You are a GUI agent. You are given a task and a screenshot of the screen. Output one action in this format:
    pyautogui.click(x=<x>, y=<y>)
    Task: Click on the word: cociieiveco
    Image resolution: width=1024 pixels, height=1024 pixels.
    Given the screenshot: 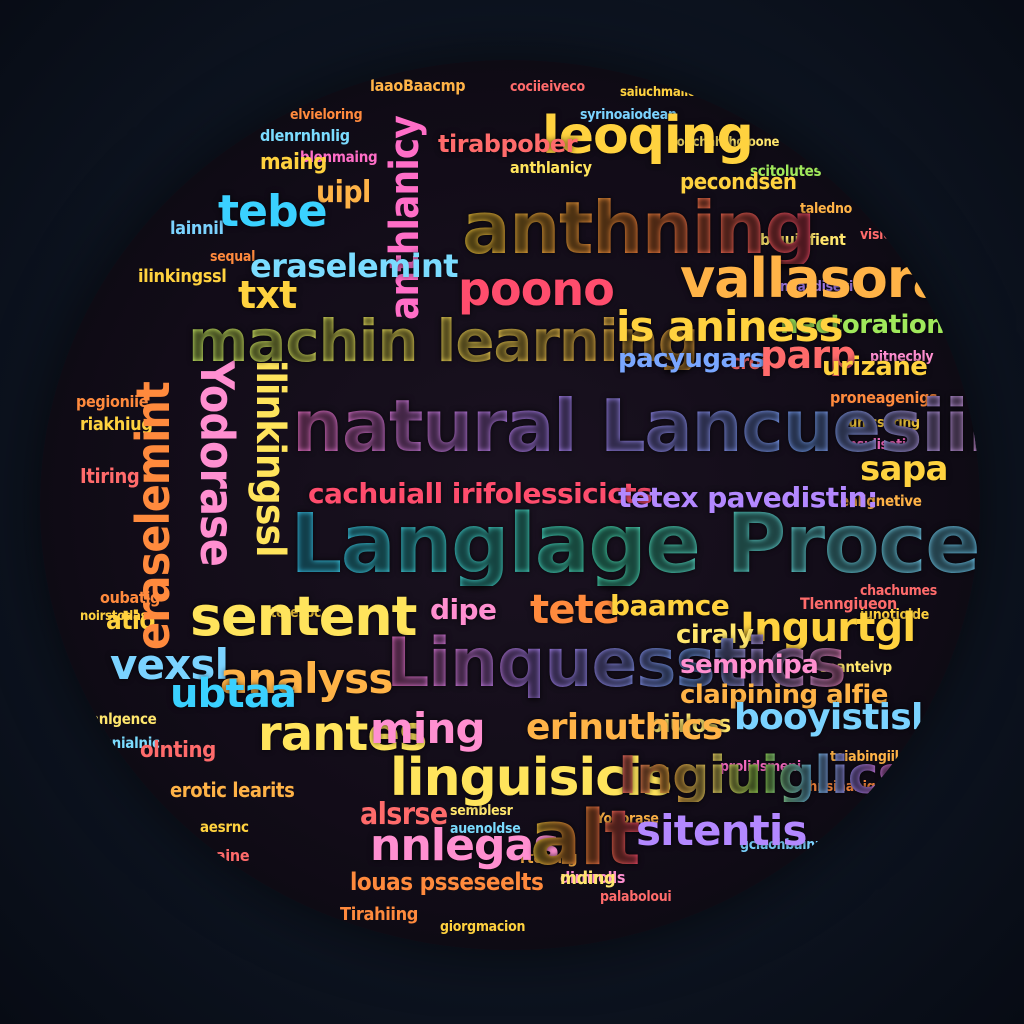 What is the action you would take?
    pyautogui.click(x=547, y=87)
    